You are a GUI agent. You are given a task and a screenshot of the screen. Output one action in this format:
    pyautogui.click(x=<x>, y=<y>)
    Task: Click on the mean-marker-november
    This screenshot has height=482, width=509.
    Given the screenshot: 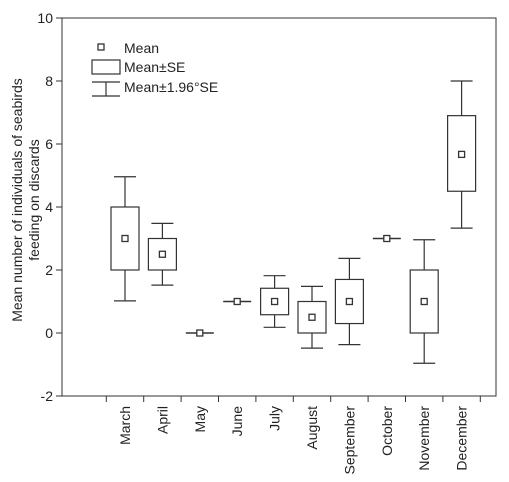 What is the action you would take?
    pyautogui.click(x=424, y=301)
    